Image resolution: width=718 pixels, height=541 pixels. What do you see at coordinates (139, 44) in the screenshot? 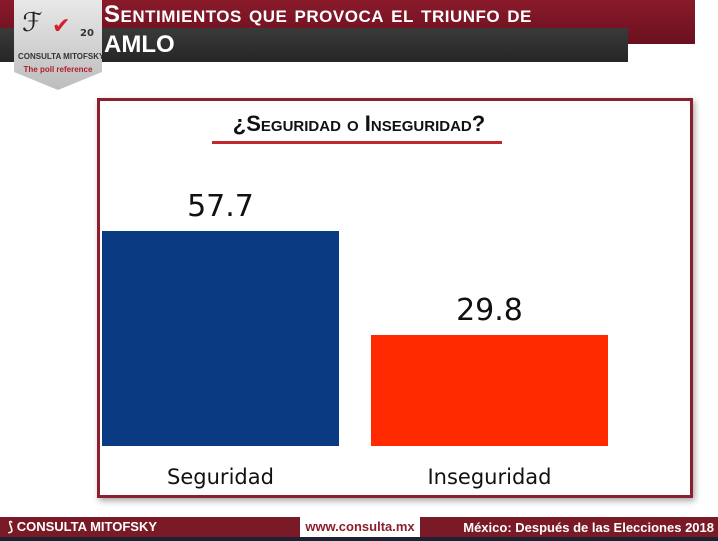
I see `page-title-line2: AMLO` at bounding box center [139, 44].